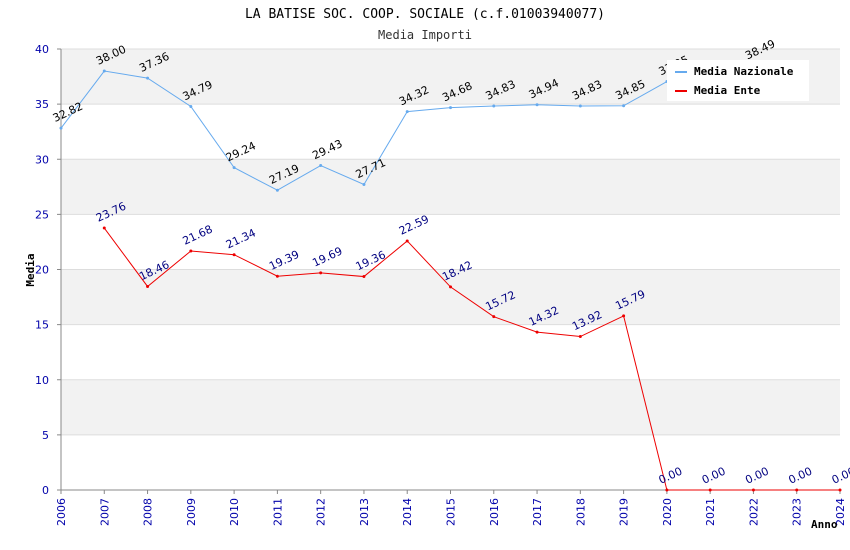 The height and width of the screenshot is (550, 850). Describe the element at coordinates (42, 380) in the screenshot. I see `y-tick-label: 10` at that location.